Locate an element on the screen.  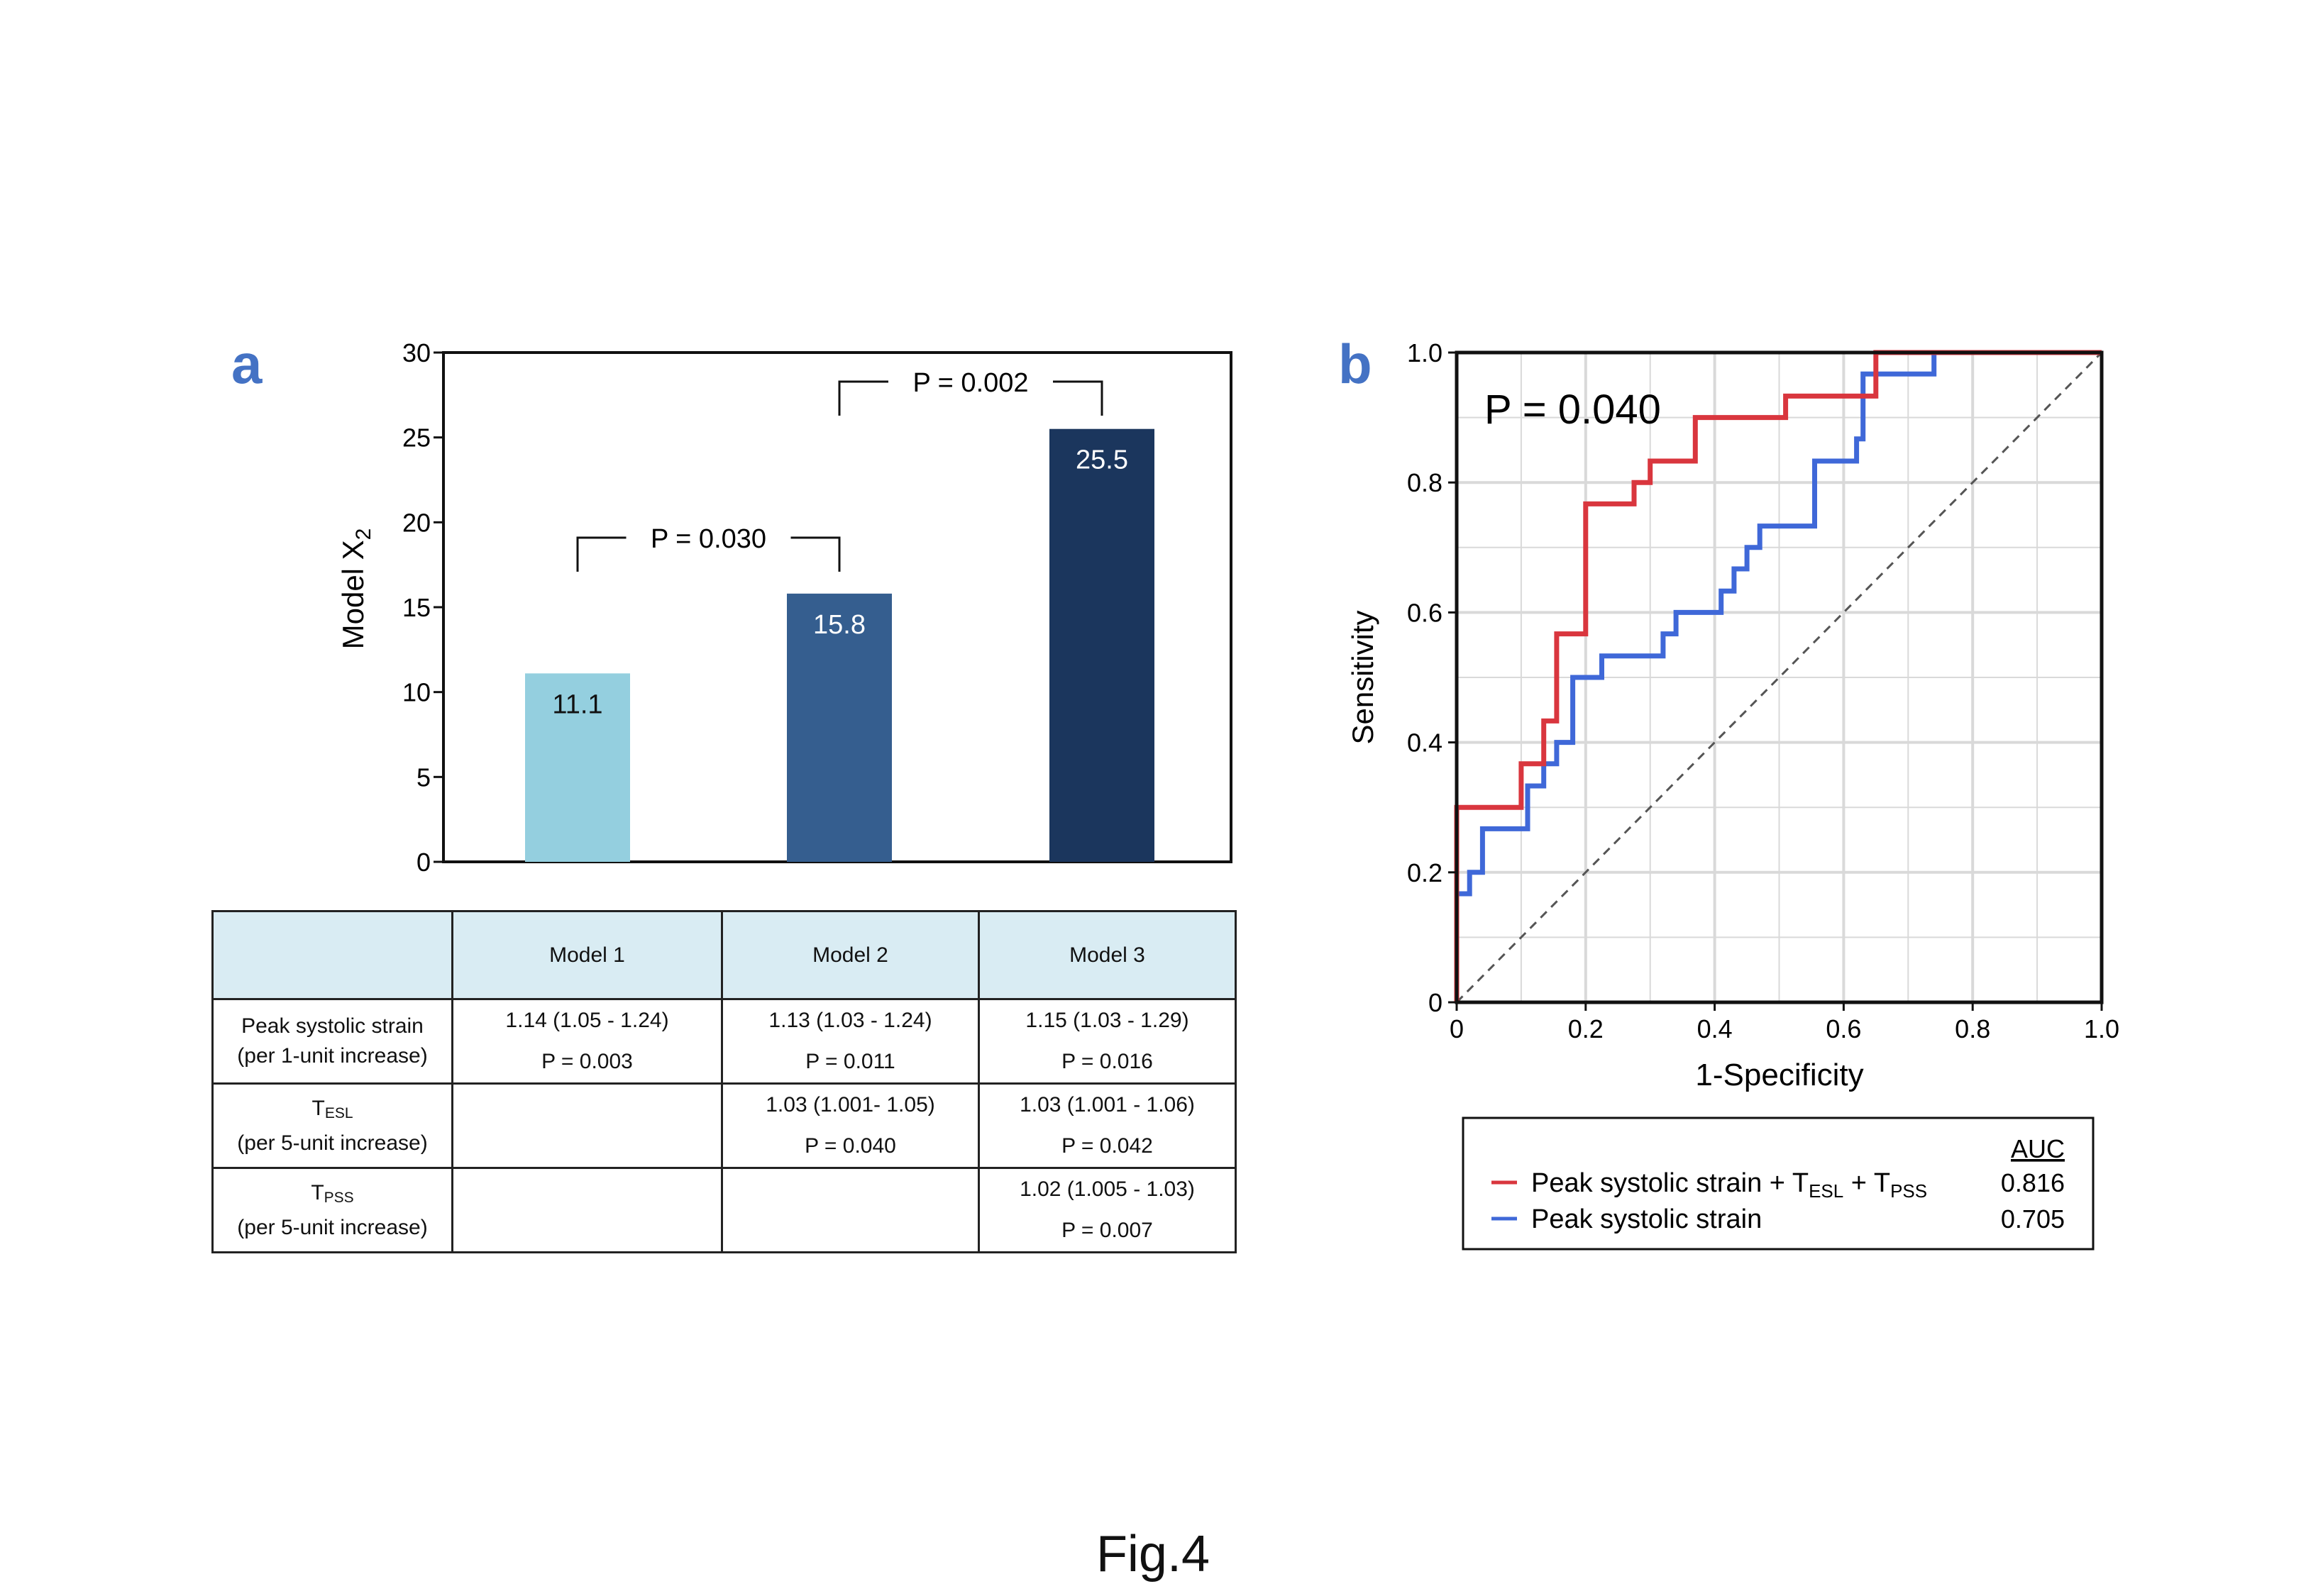
roc-curve-strain is located at coordinates (1778, 676).